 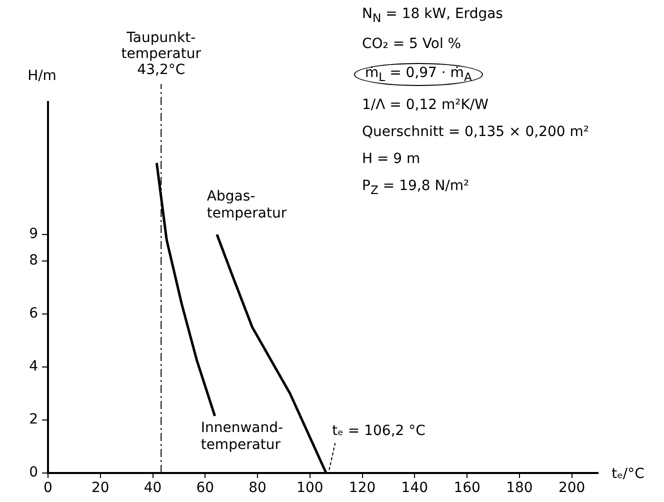 What do you see at coordinates (100, 488) in the screenshot?
I see `x-tick-label: 20` at bounding box center [100, 488].